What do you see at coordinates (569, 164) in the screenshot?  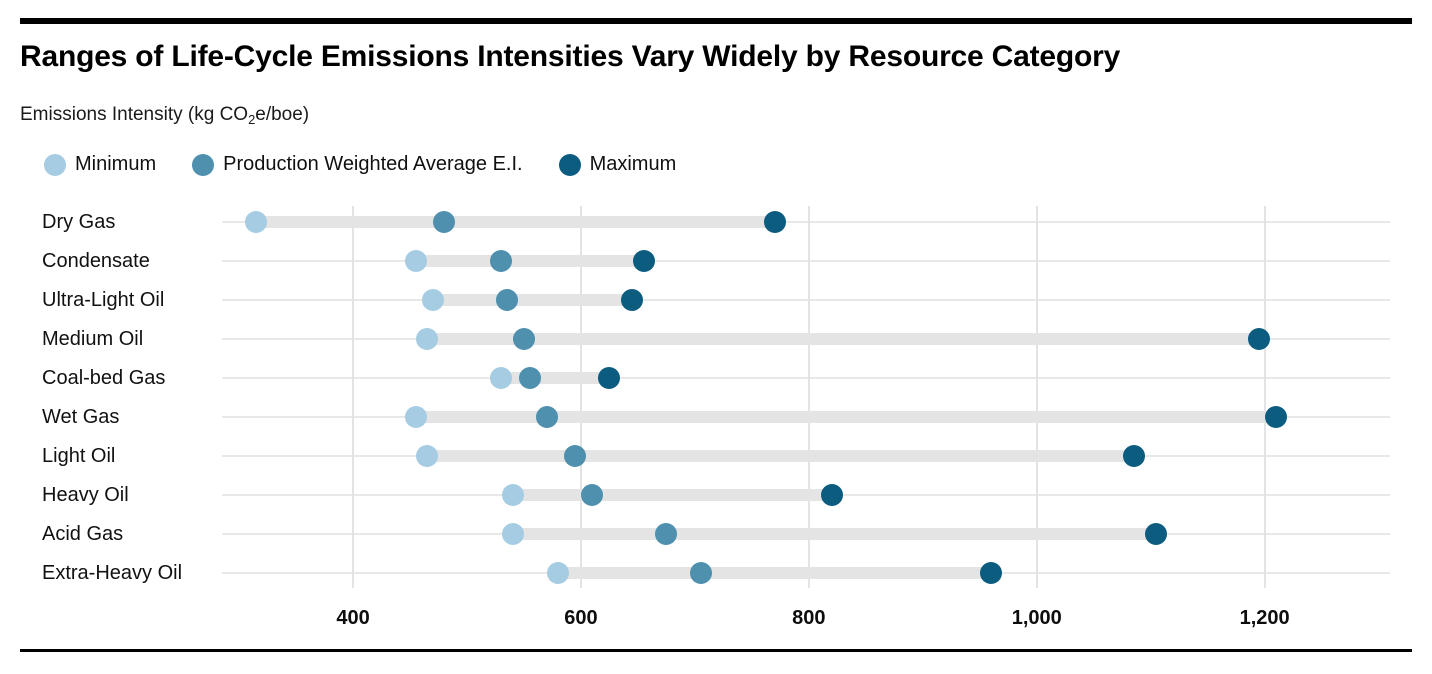 I see `maximum-dot-icon` at bounding box center [569, 164].